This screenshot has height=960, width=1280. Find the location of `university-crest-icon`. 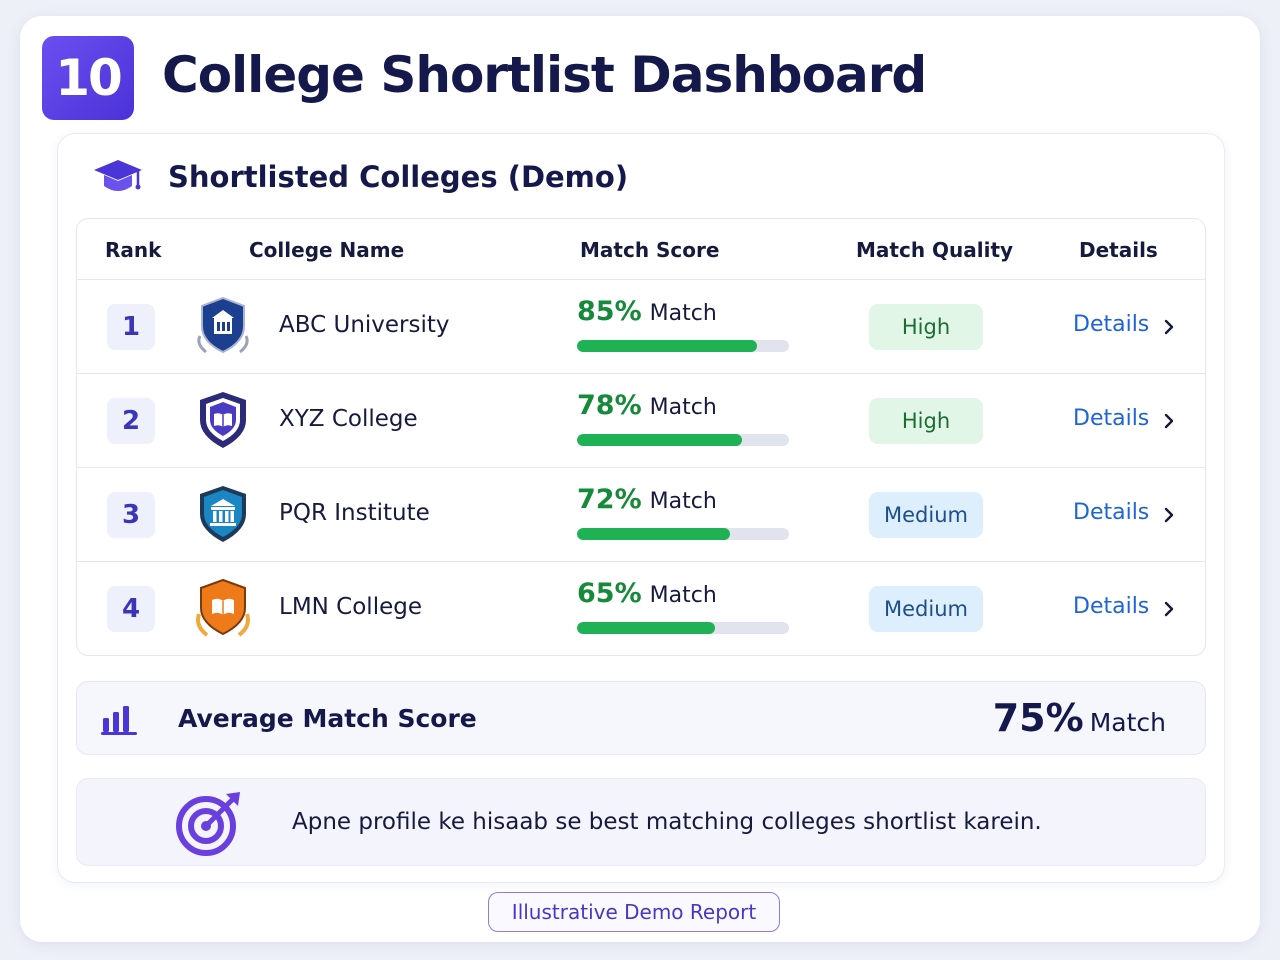

university-crest-icon is located at coordinates (223, 325).